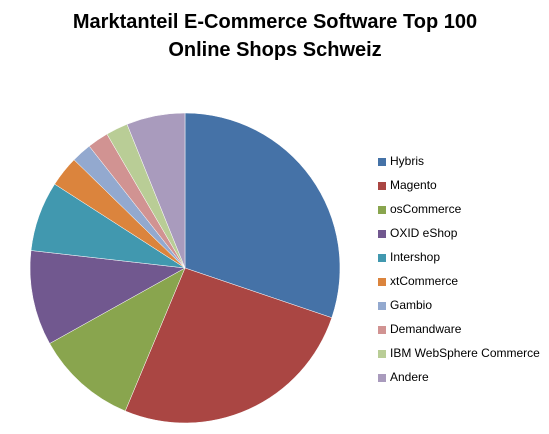  Describe the element at coordinates (415, 257) in the screenshot. I see `legend-label: Intershop` at that location.